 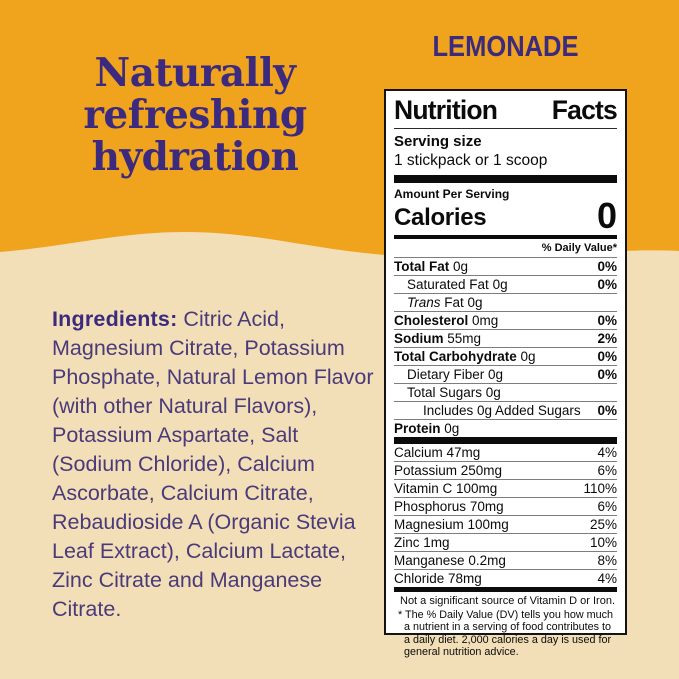 What do you see at coordinates (457, 284) in the screenshot?
I see `nutrient-name: Saturated Fat 0g` at bounding box center [457, 284].